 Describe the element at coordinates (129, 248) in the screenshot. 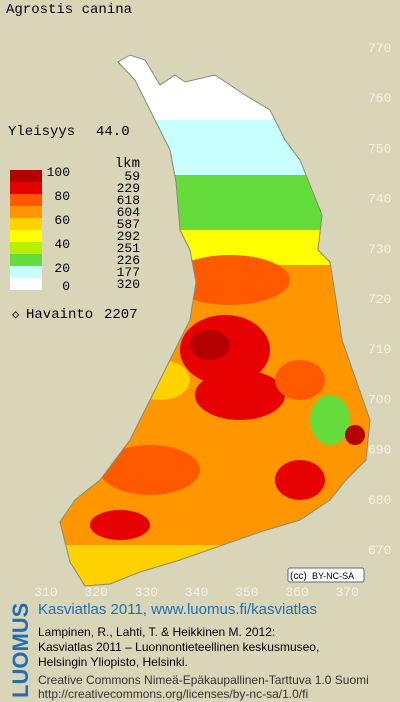

I see `legend-count: 251` at that location.